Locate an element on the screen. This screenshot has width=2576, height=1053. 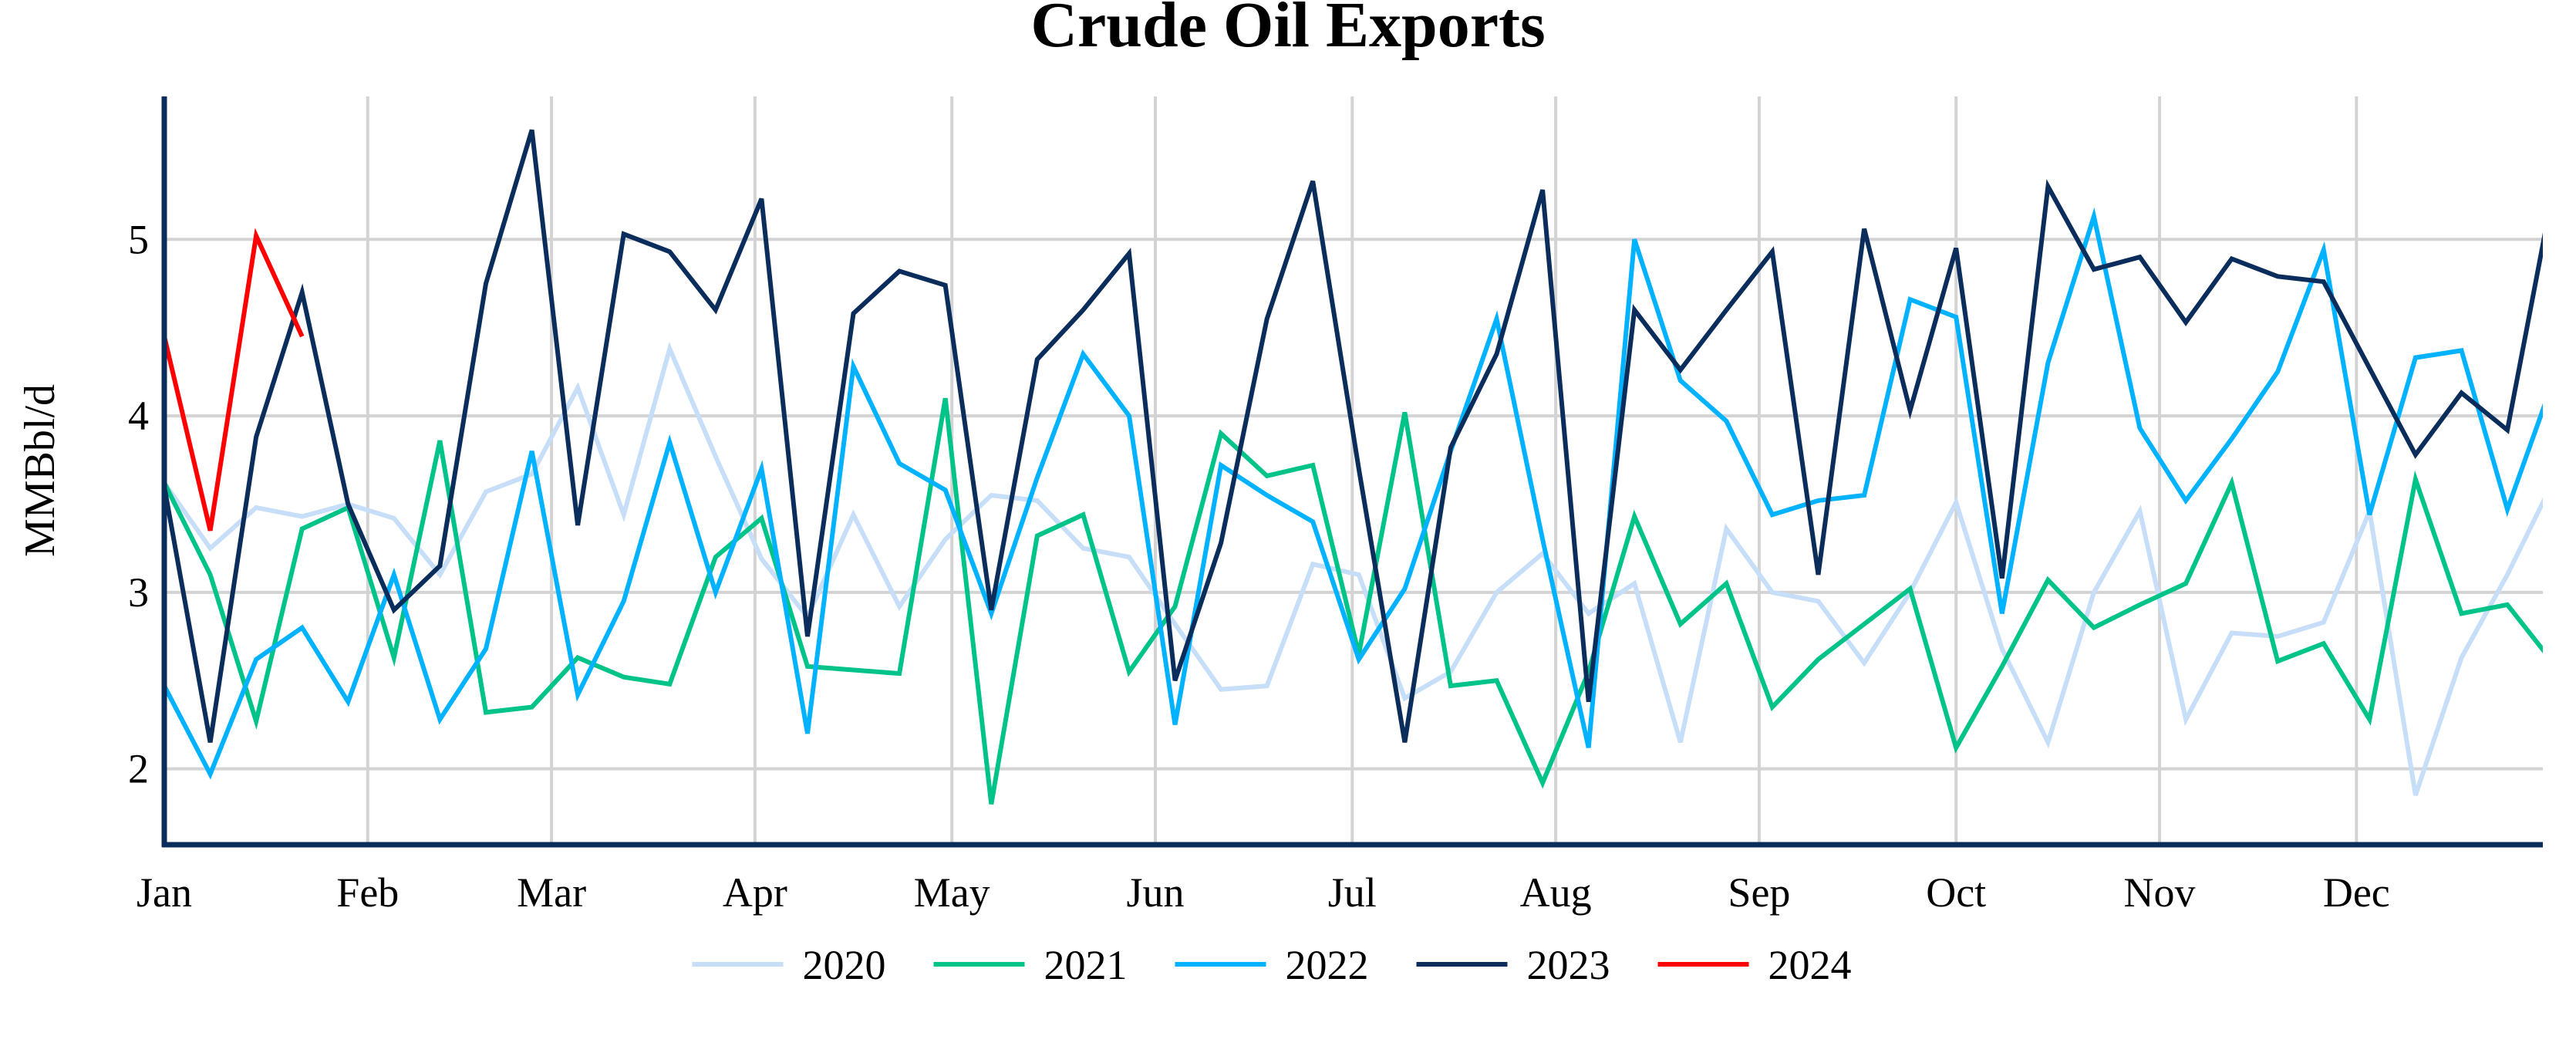
legend-item-2020: 2020 is located at coordinates (789, 965).